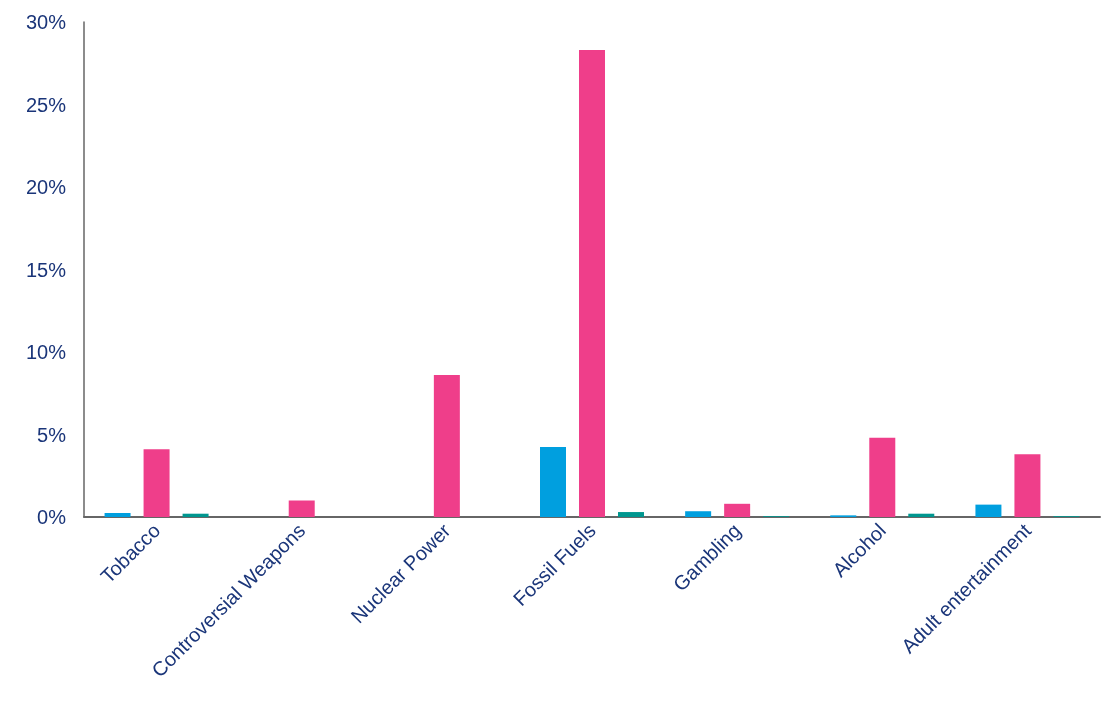  Describe the element at coordinates (46, 269) in the screenshot. I see `y-tick-label: 15%` at that location.